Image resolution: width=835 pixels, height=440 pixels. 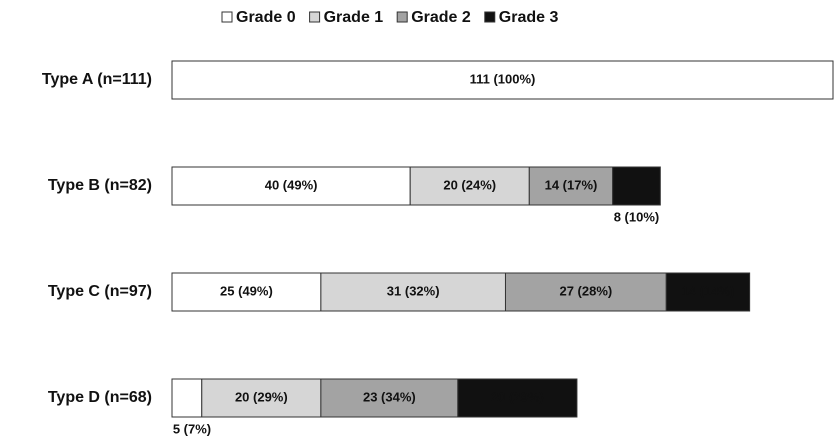 I want to click on category-label: Type B (n=82), so click(x=100, y=185).